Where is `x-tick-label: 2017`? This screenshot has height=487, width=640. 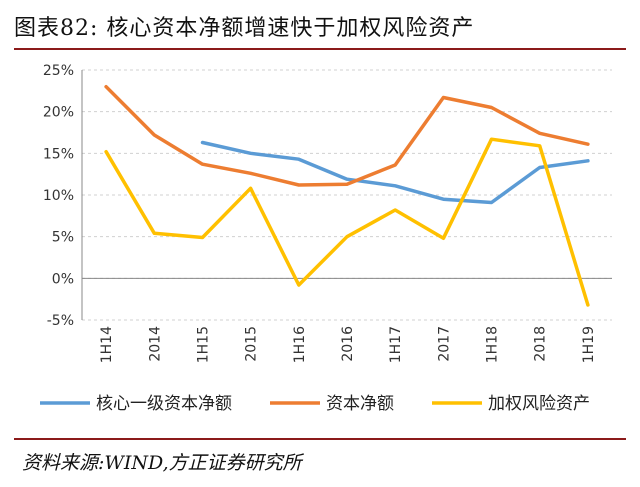 x-tick-label: 2017 is located at coordinates (444, 344).